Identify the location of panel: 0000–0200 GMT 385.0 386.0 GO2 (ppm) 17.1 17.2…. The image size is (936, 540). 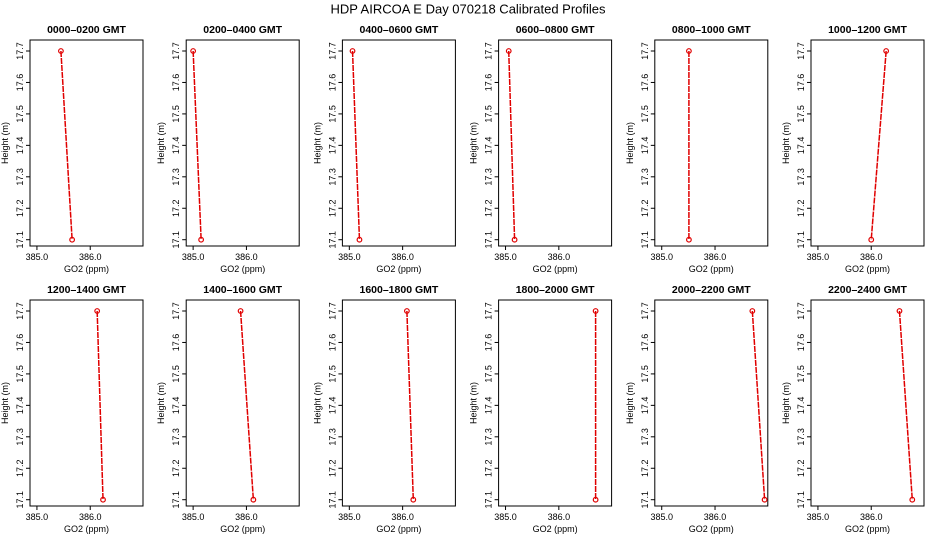
(72, 149).